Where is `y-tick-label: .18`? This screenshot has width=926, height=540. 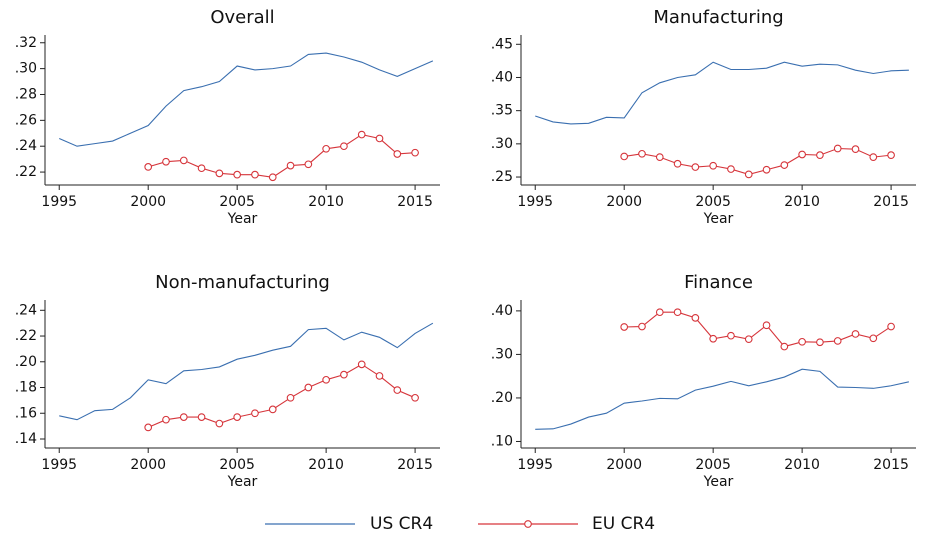
y-tick-label: .18 is located at coordinates (26, 388).